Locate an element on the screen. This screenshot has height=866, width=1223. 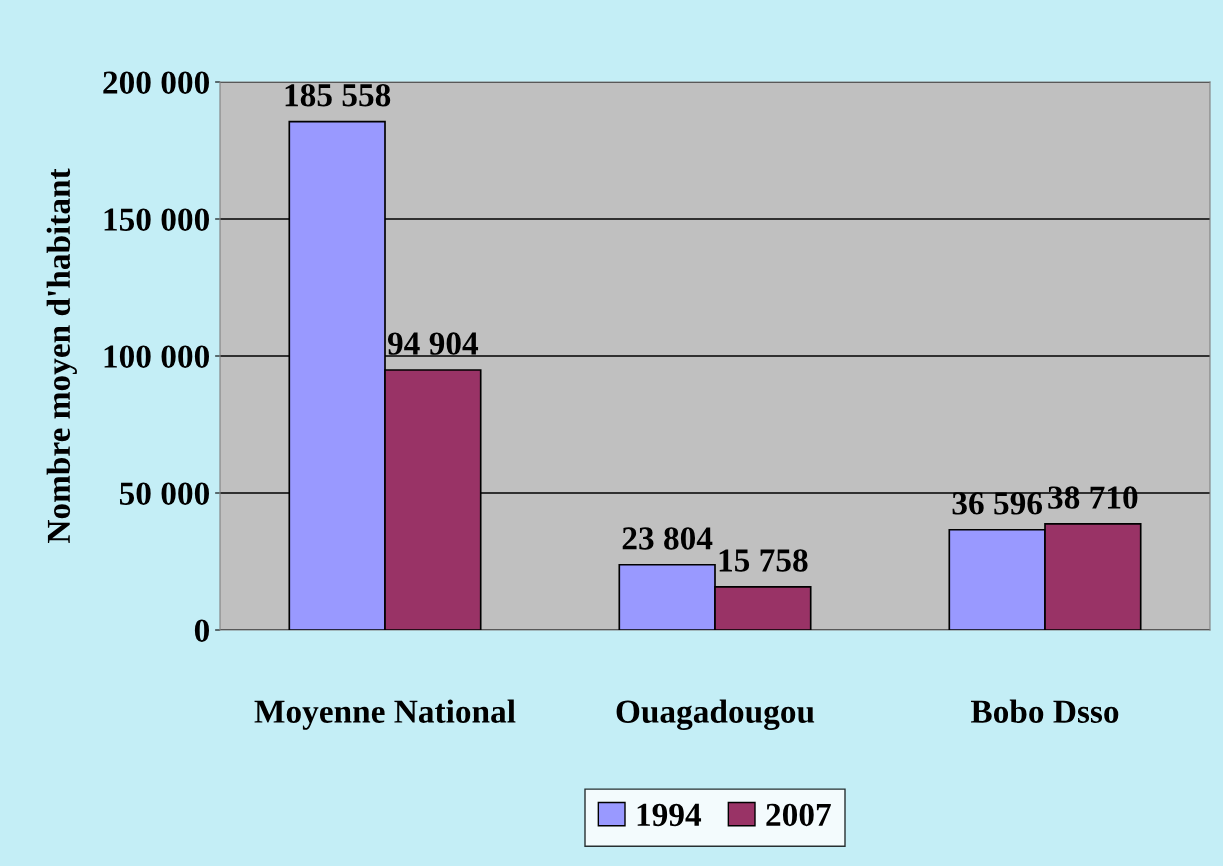
data-label: 36 596 is located at coordinates (997, 503).